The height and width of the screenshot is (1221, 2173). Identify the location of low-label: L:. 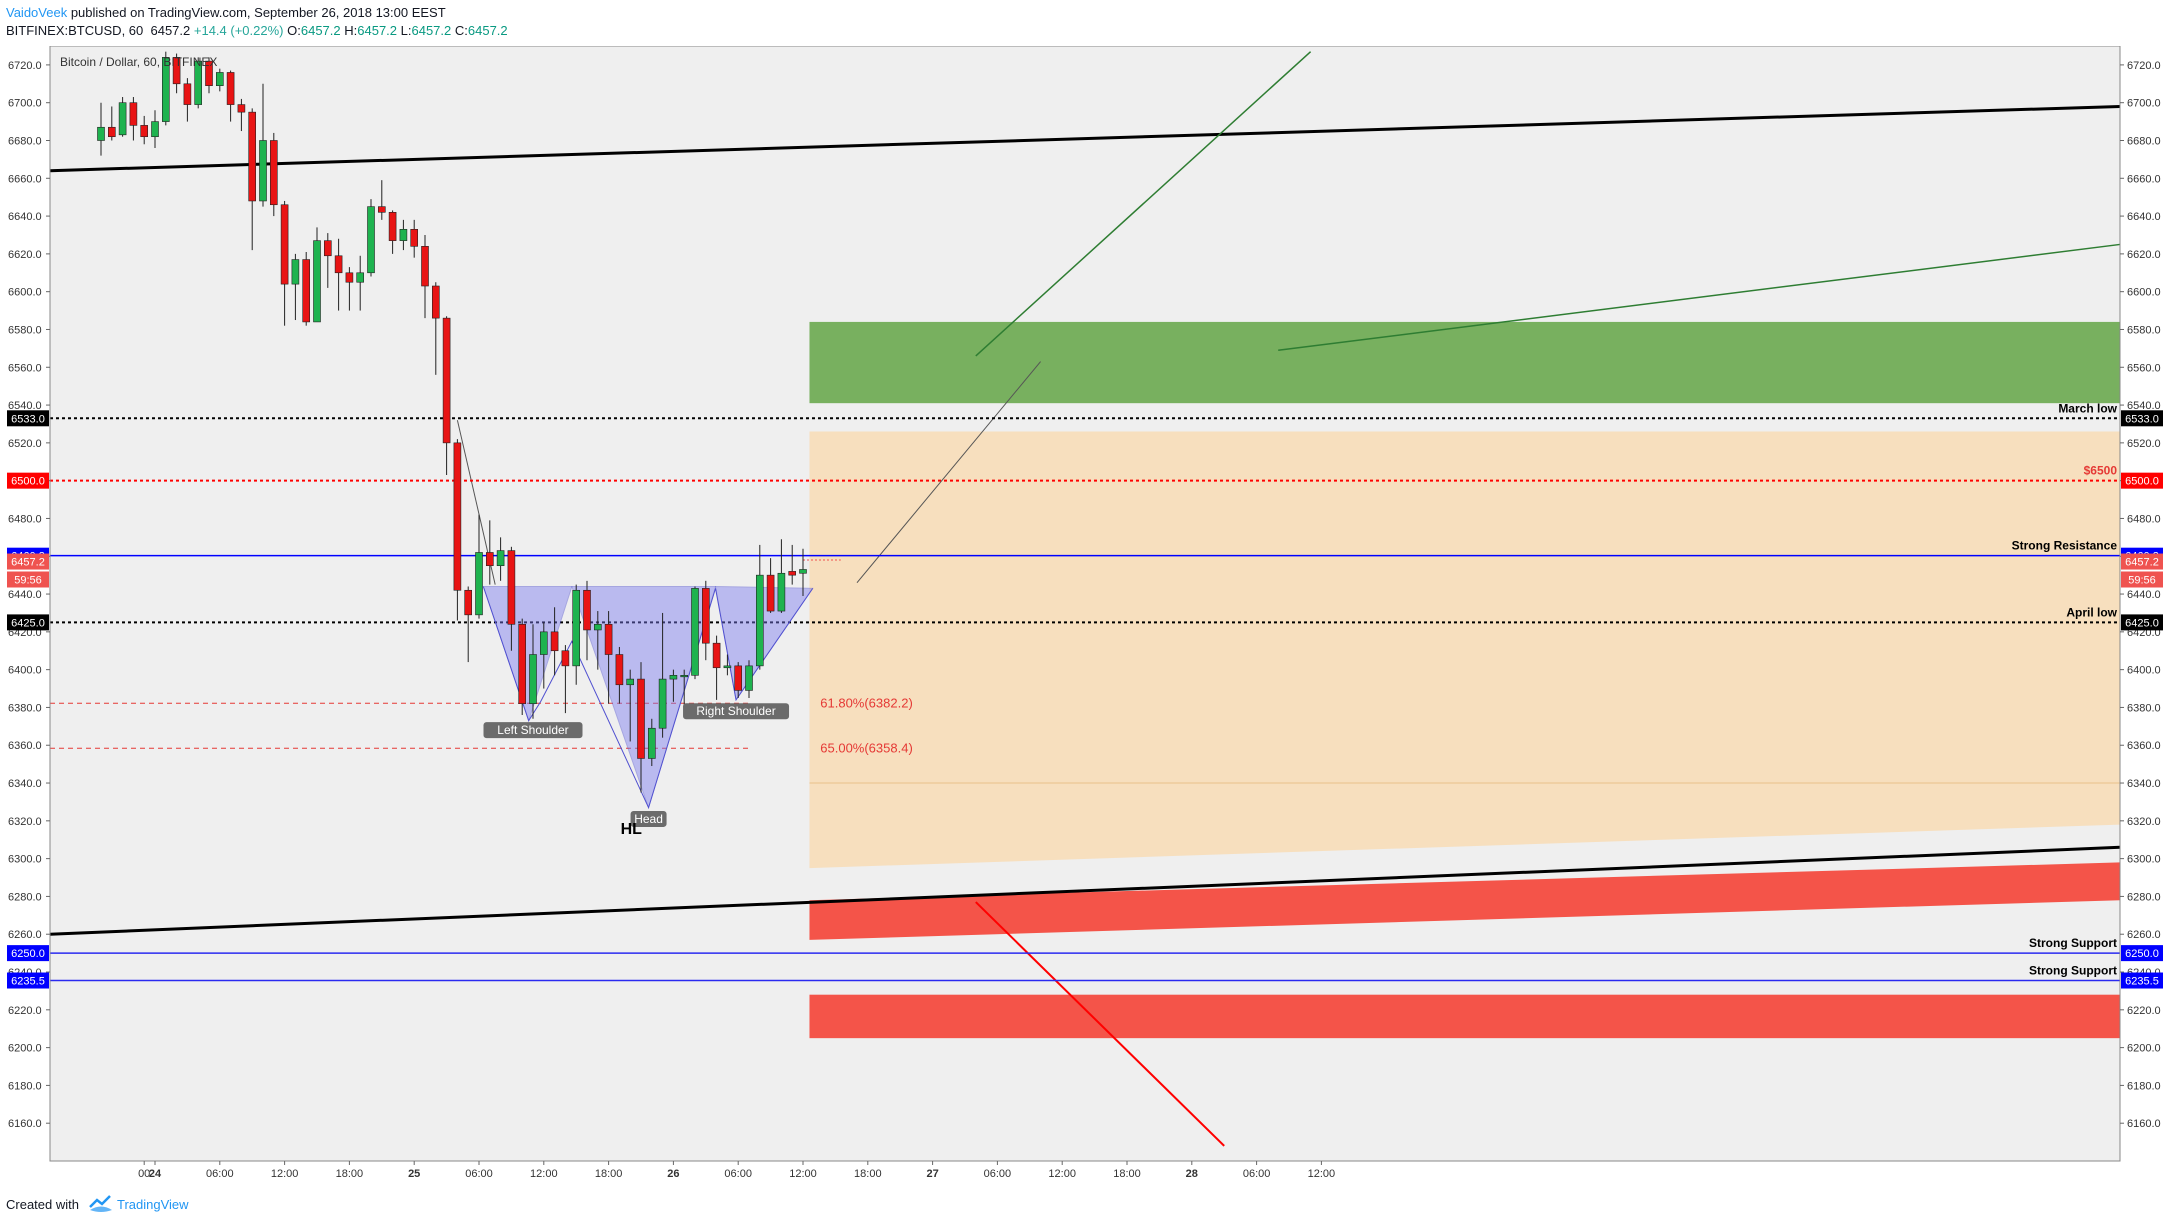
(406, 30).